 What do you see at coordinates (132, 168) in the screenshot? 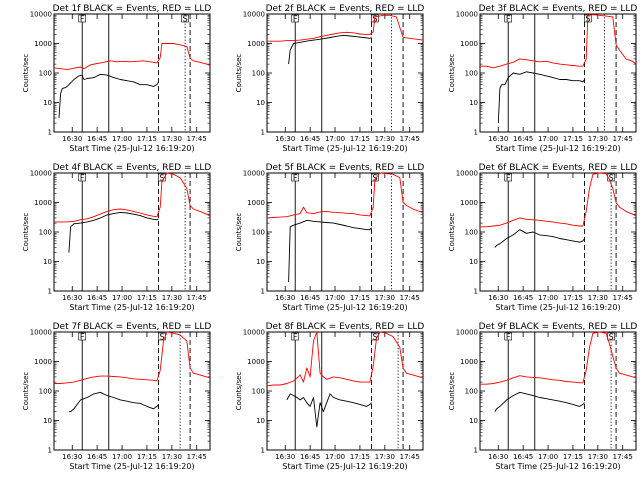
I see `panel-title: Det 4f BLACK = Events, RED = LLD` at bounding box center [132, 168].